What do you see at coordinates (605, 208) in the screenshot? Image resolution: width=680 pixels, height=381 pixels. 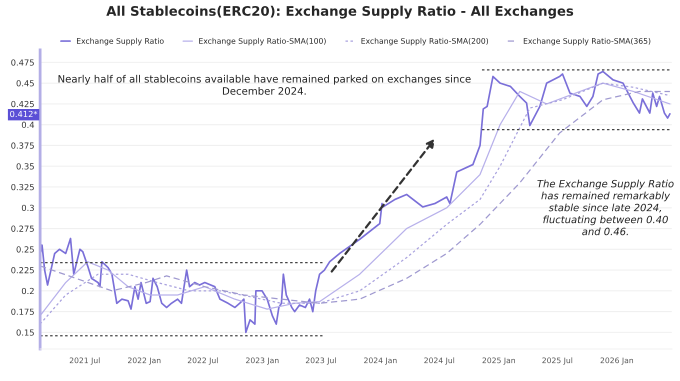 I see `annotation: The Exchange Supply Ratio has remained remarkably stable since late 2024, fluctuating between 0.40 and 0.46.` at bounding box center [605, 208].